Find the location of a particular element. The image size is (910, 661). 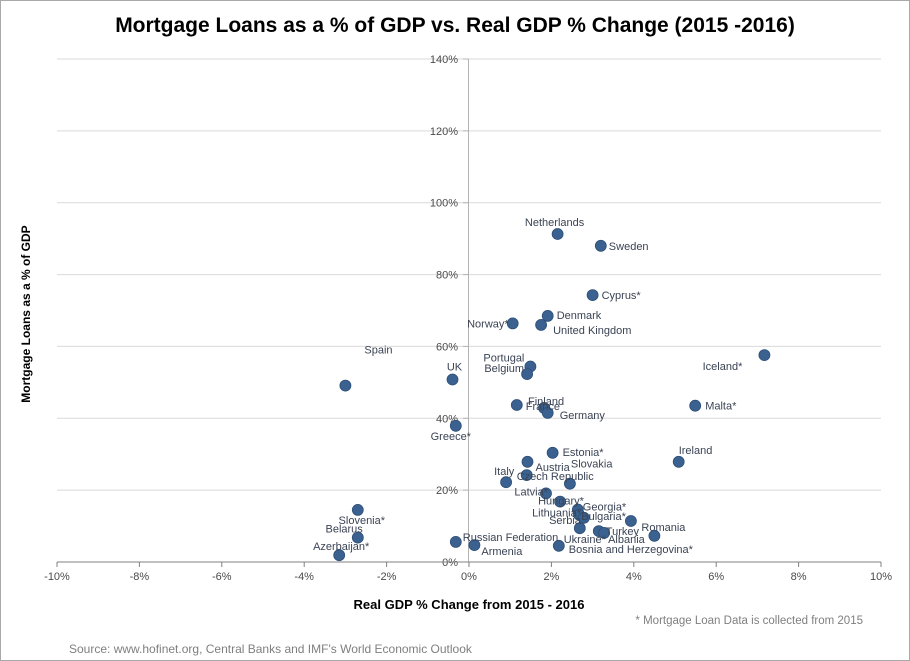

data-point-italy is located at coordinates (506, 482).